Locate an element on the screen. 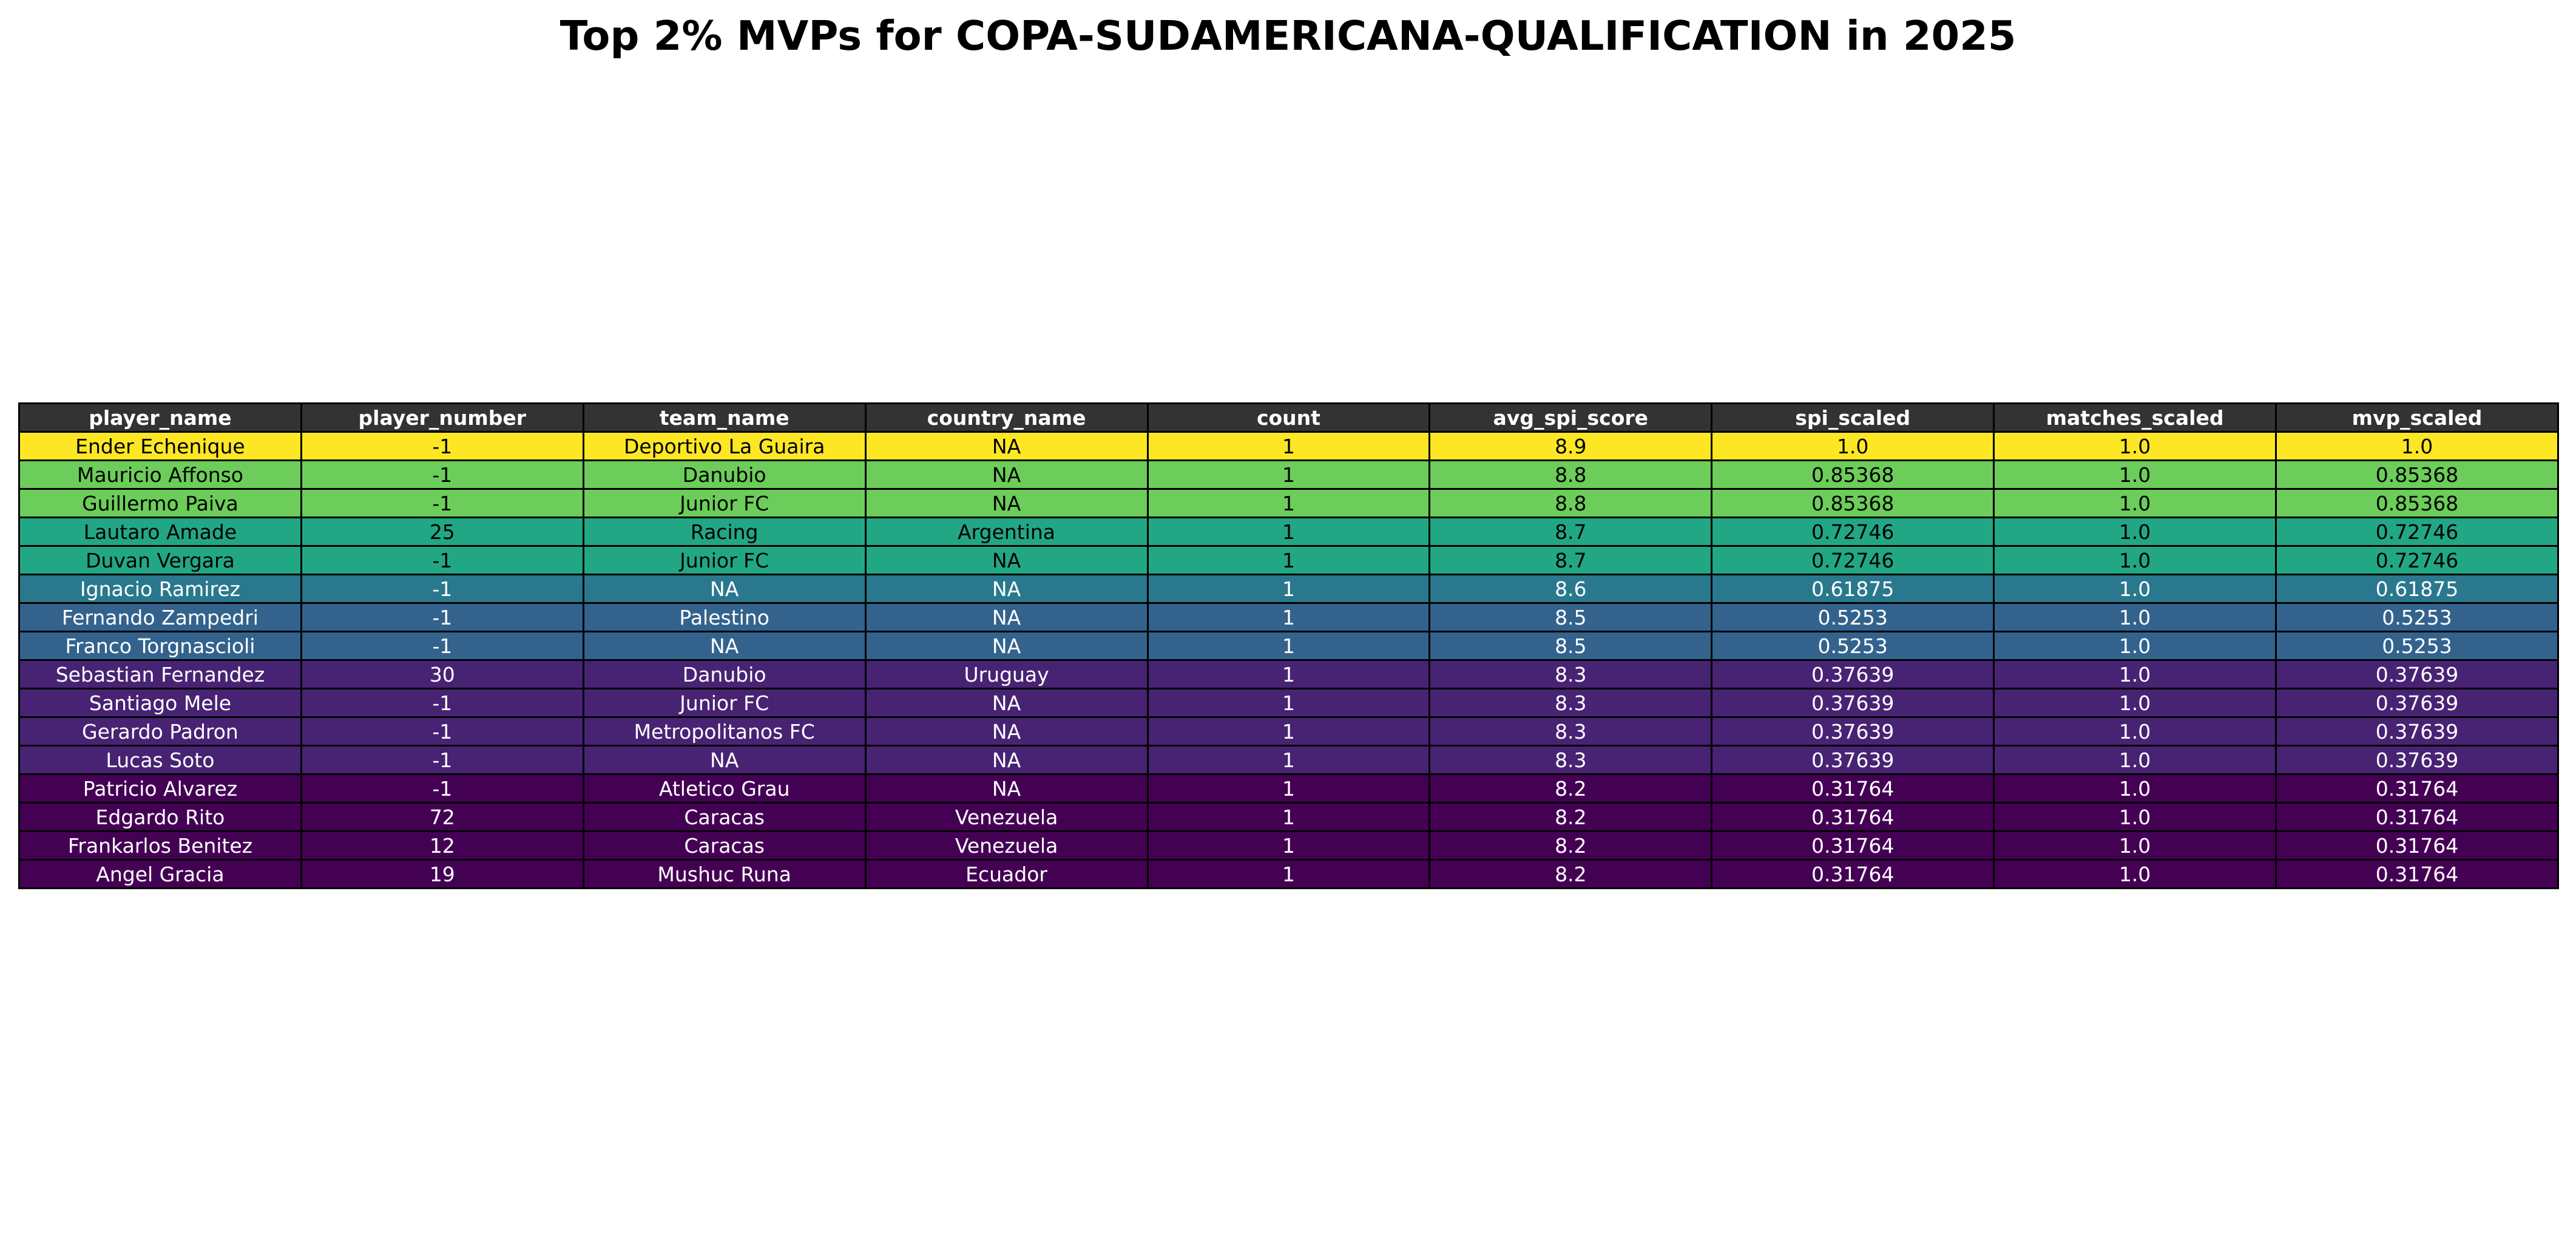  table-cell-player-number: 30 is located at coordinates (442, 674).